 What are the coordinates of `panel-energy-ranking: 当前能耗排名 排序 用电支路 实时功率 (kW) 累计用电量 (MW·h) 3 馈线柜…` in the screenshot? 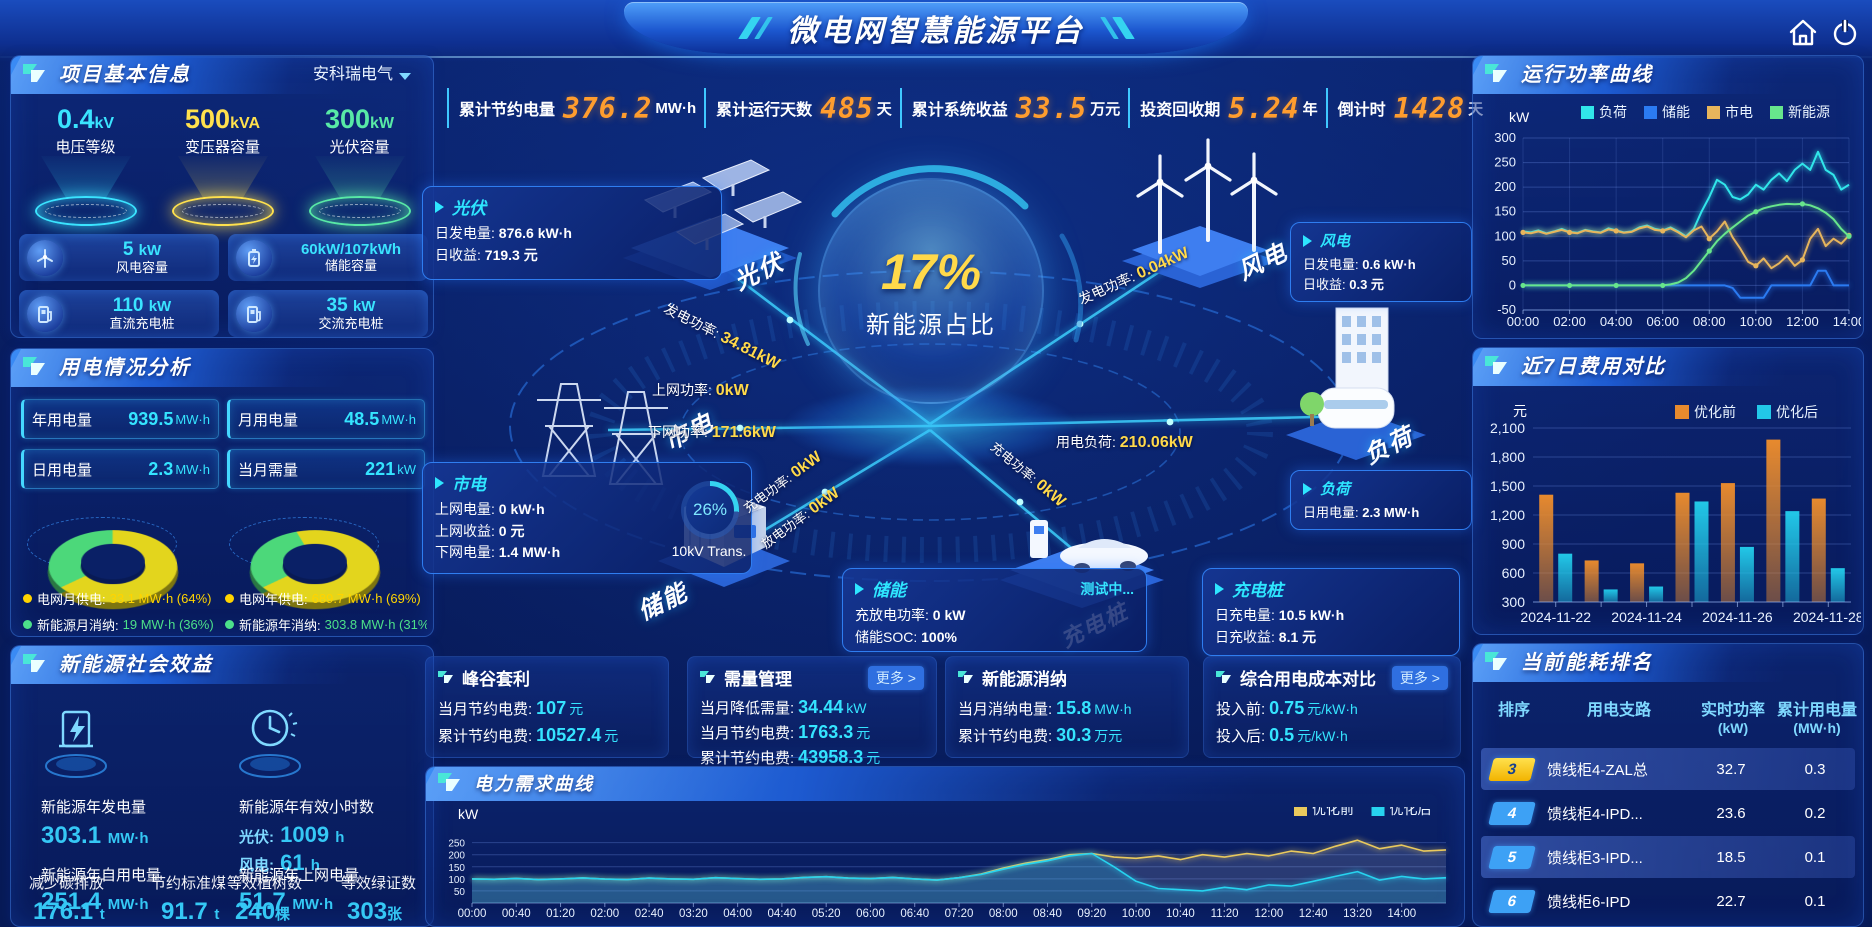 It's located at (1668, 785).